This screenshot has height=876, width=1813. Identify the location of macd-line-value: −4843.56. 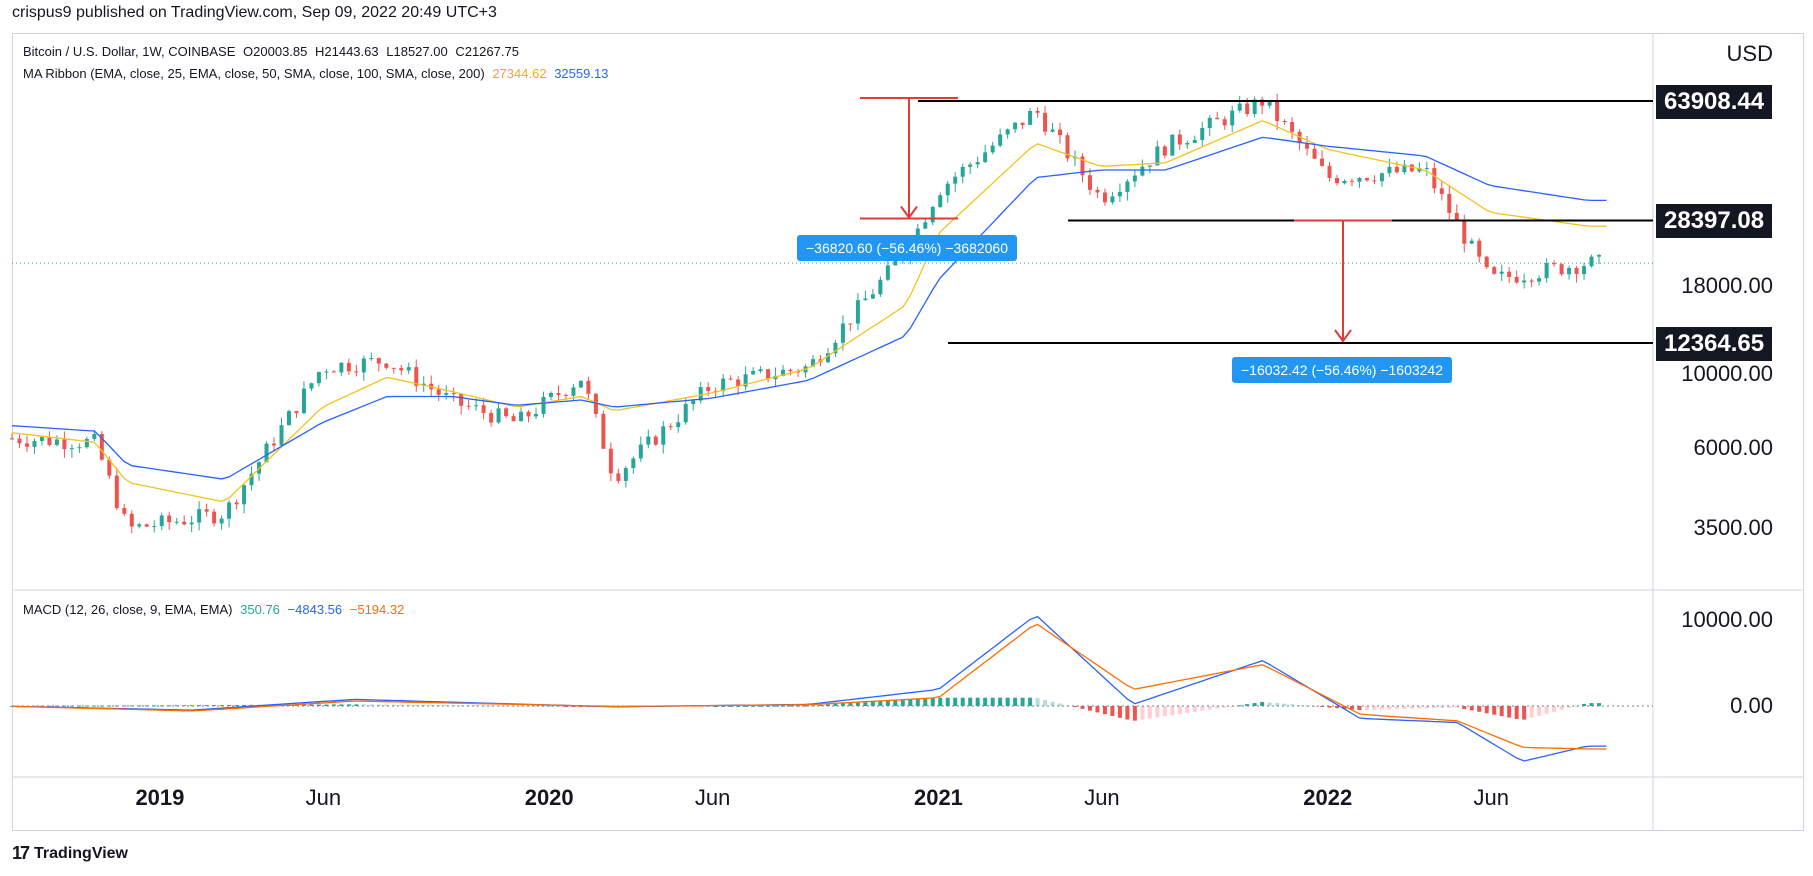
(315, 609).